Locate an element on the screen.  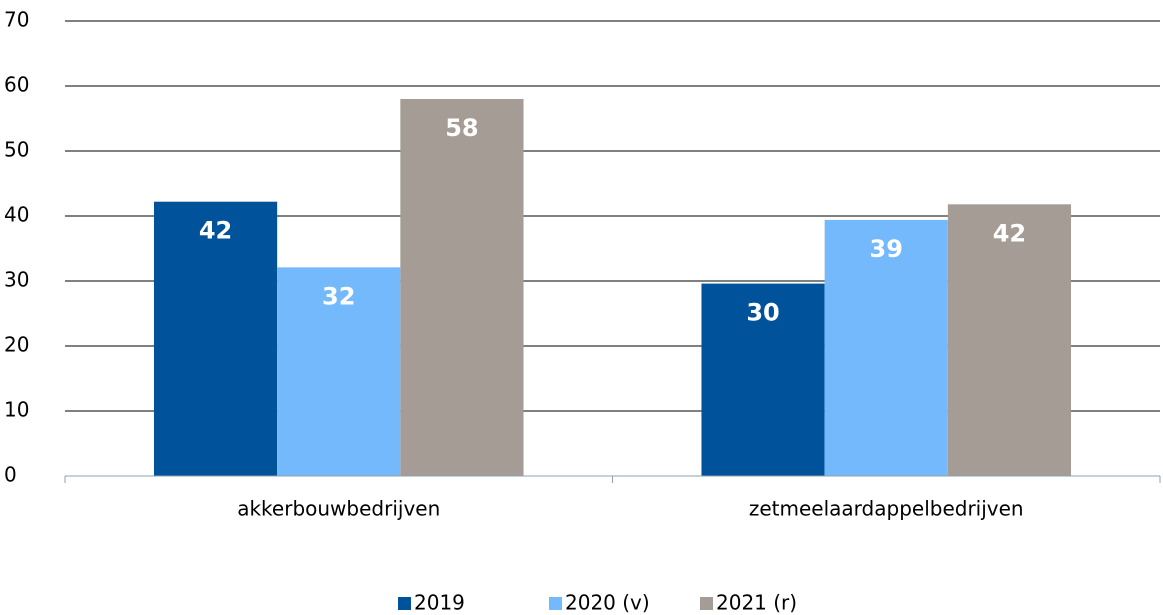
y-tick-label: 10 is located at coordinates (16, 410).